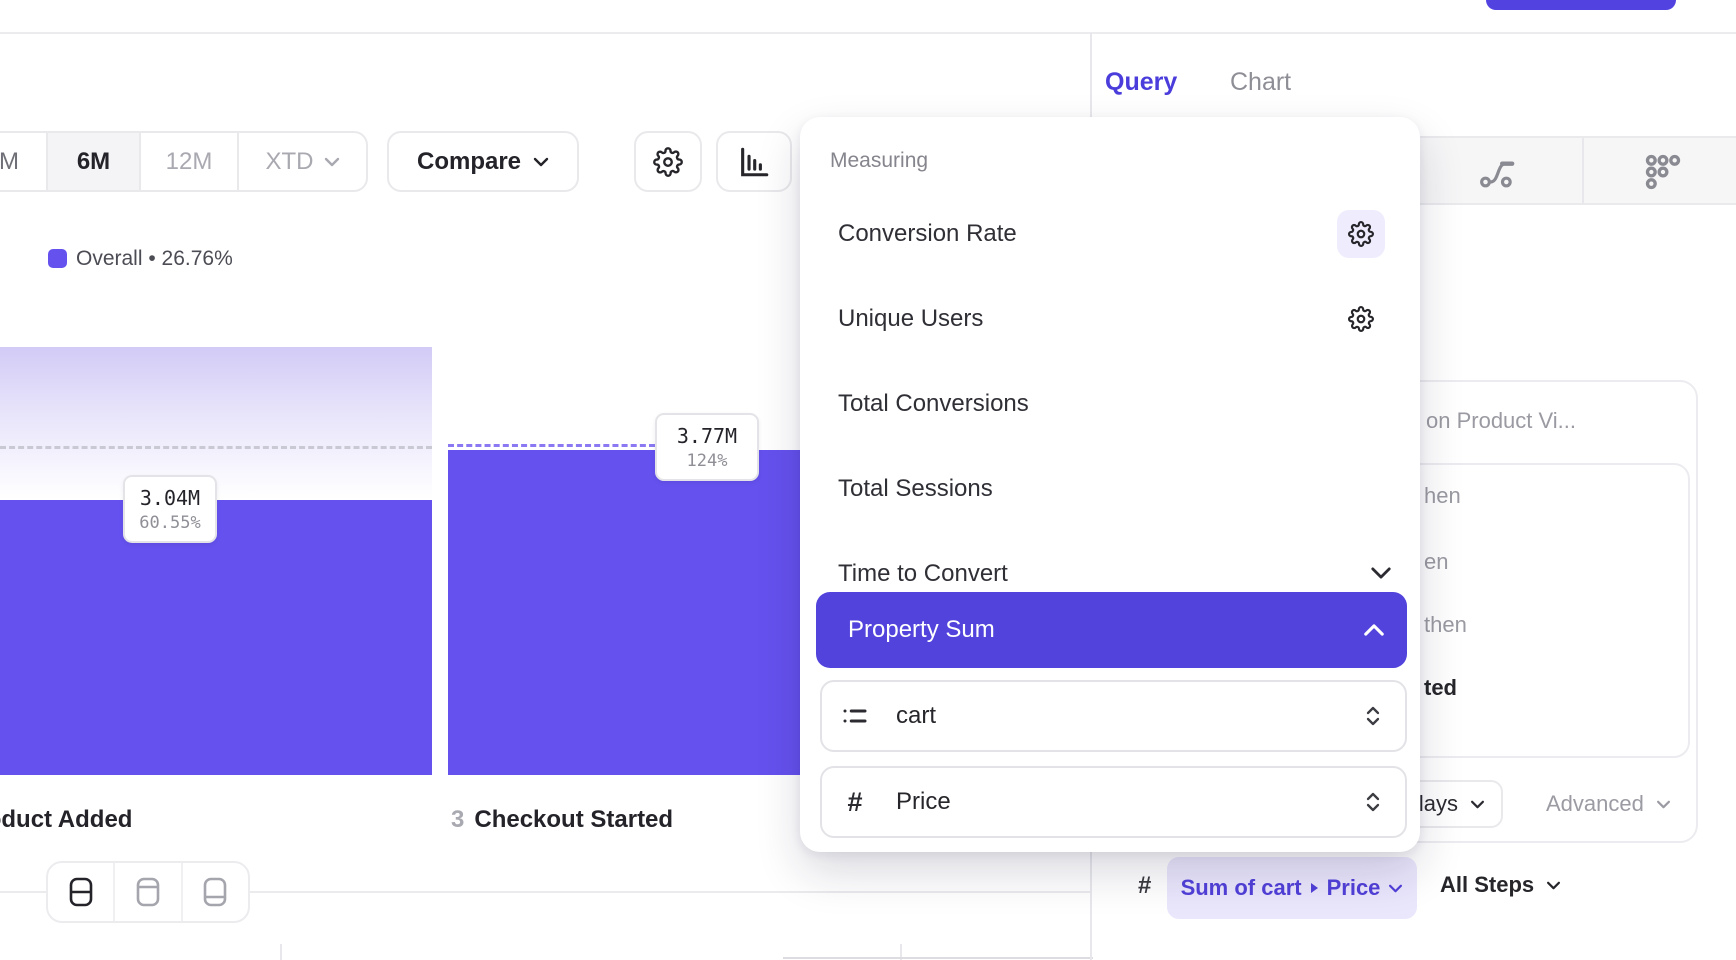 Image resolution: width=1736 pixels, height=960 pixels. Describe the element at coordinates (574, 819) in the screenshot. I see `step-name: Checkout Started` at that location.